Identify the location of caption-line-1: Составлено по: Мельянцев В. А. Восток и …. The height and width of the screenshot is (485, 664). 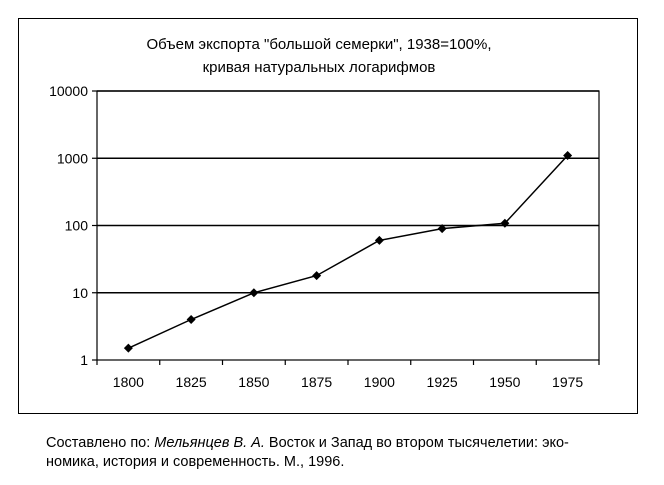
(346, 443).